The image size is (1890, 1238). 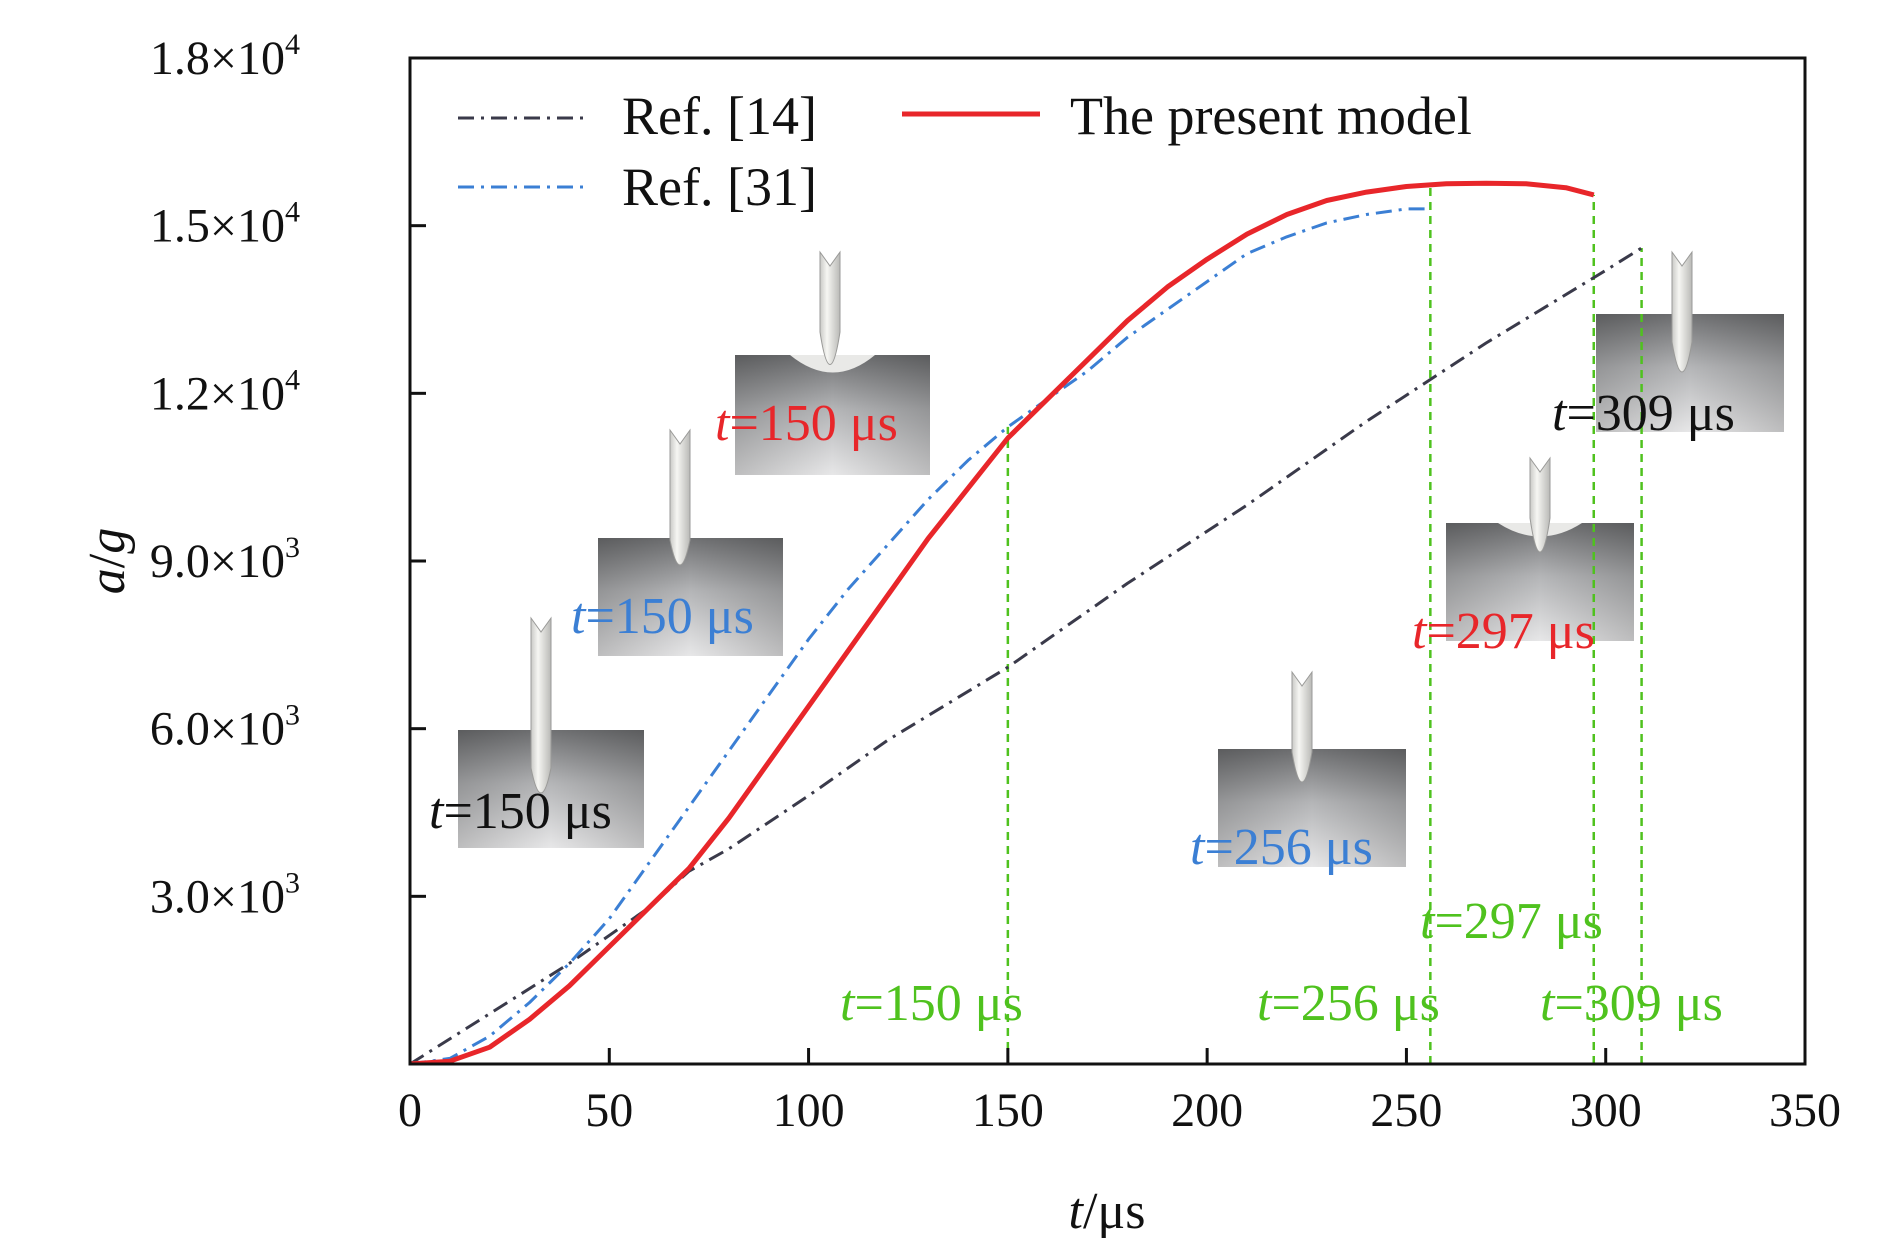 What do you see at coordinates (609, 1110) in the screenshot?
I see `x-tick-label-1: 50` at bounding box center [609, 1110].